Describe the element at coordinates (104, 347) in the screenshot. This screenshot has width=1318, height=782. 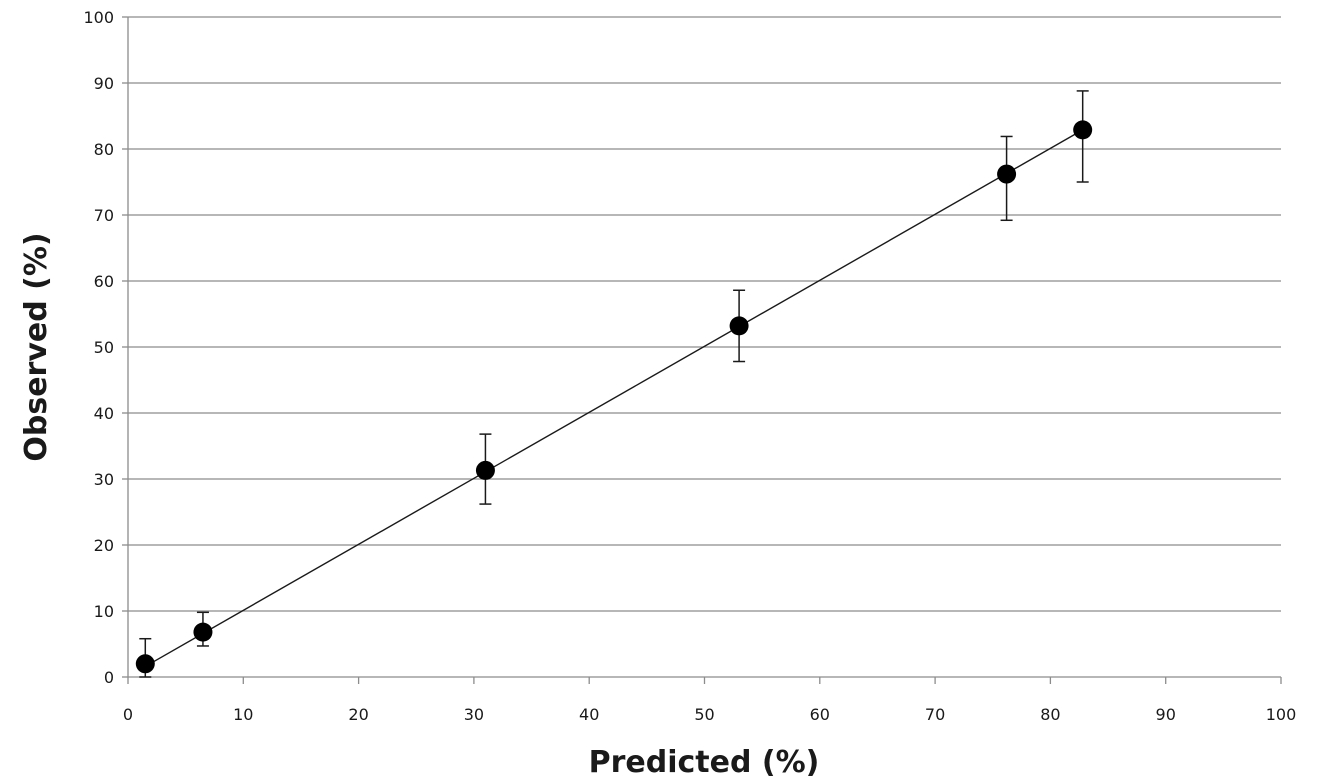
I see `y-tick-label-5: 50` at that location.